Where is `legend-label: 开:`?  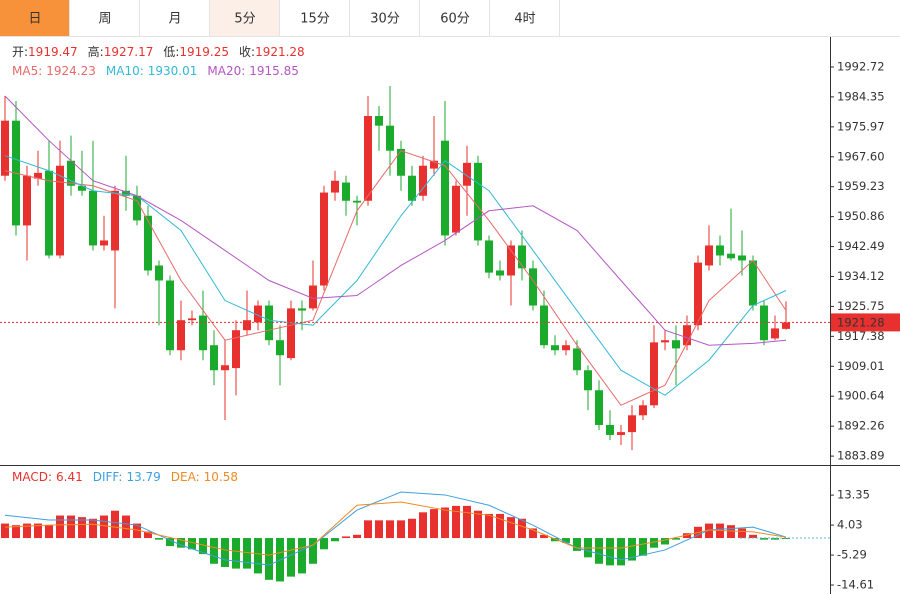 legend-label: 开: is located at coordinates (20, 52).